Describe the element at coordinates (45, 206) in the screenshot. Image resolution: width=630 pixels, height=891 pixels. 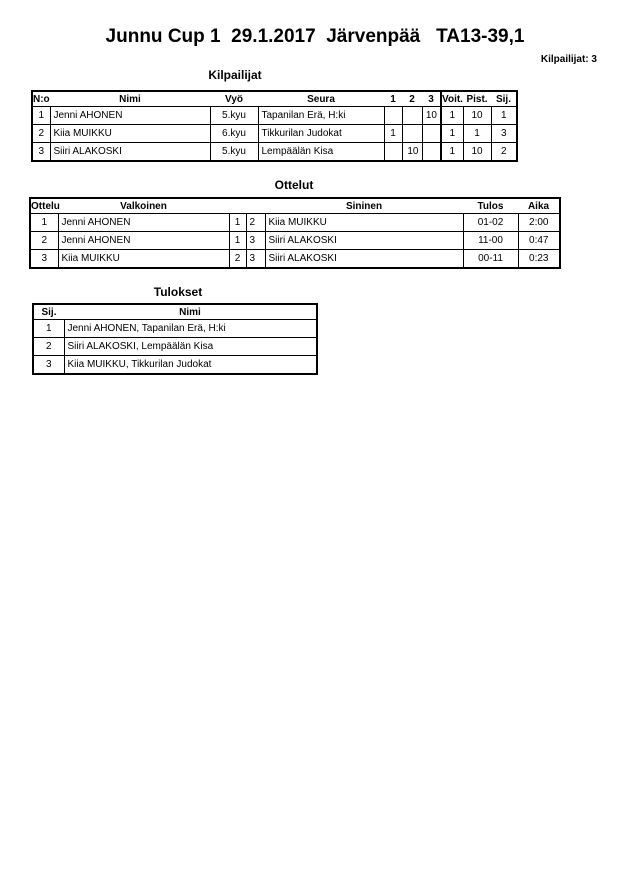
I see `matches-column-header: Ottelu` at that location.